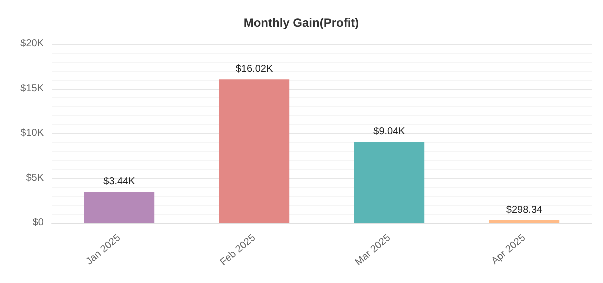 This screenshot has width=603, height=283. Describe the element at coordinates (525, 210) in the screenshot. I see `data-label: $298.34` at that location.